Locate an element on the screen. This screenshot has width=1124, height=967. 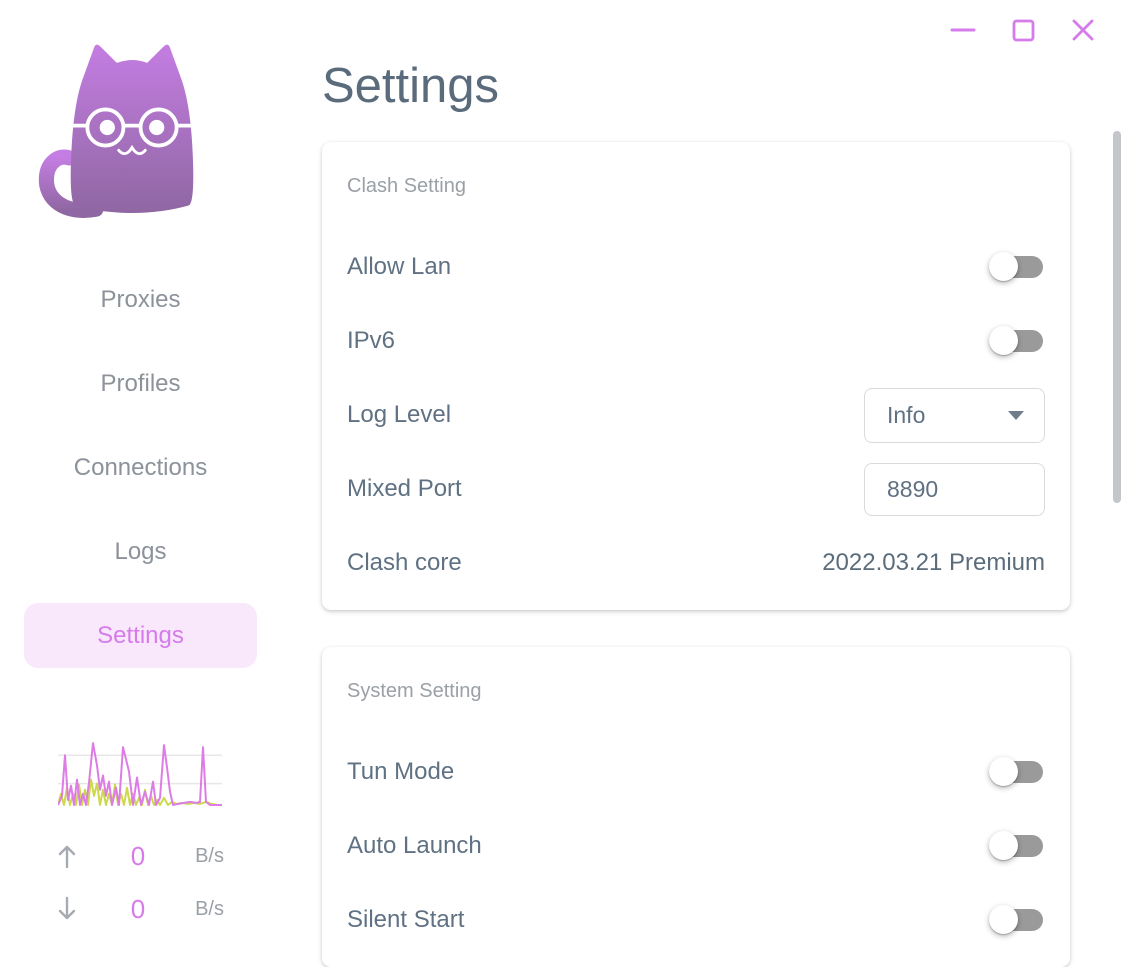
setting-label: Log Level is located at coordinates (399, 414).